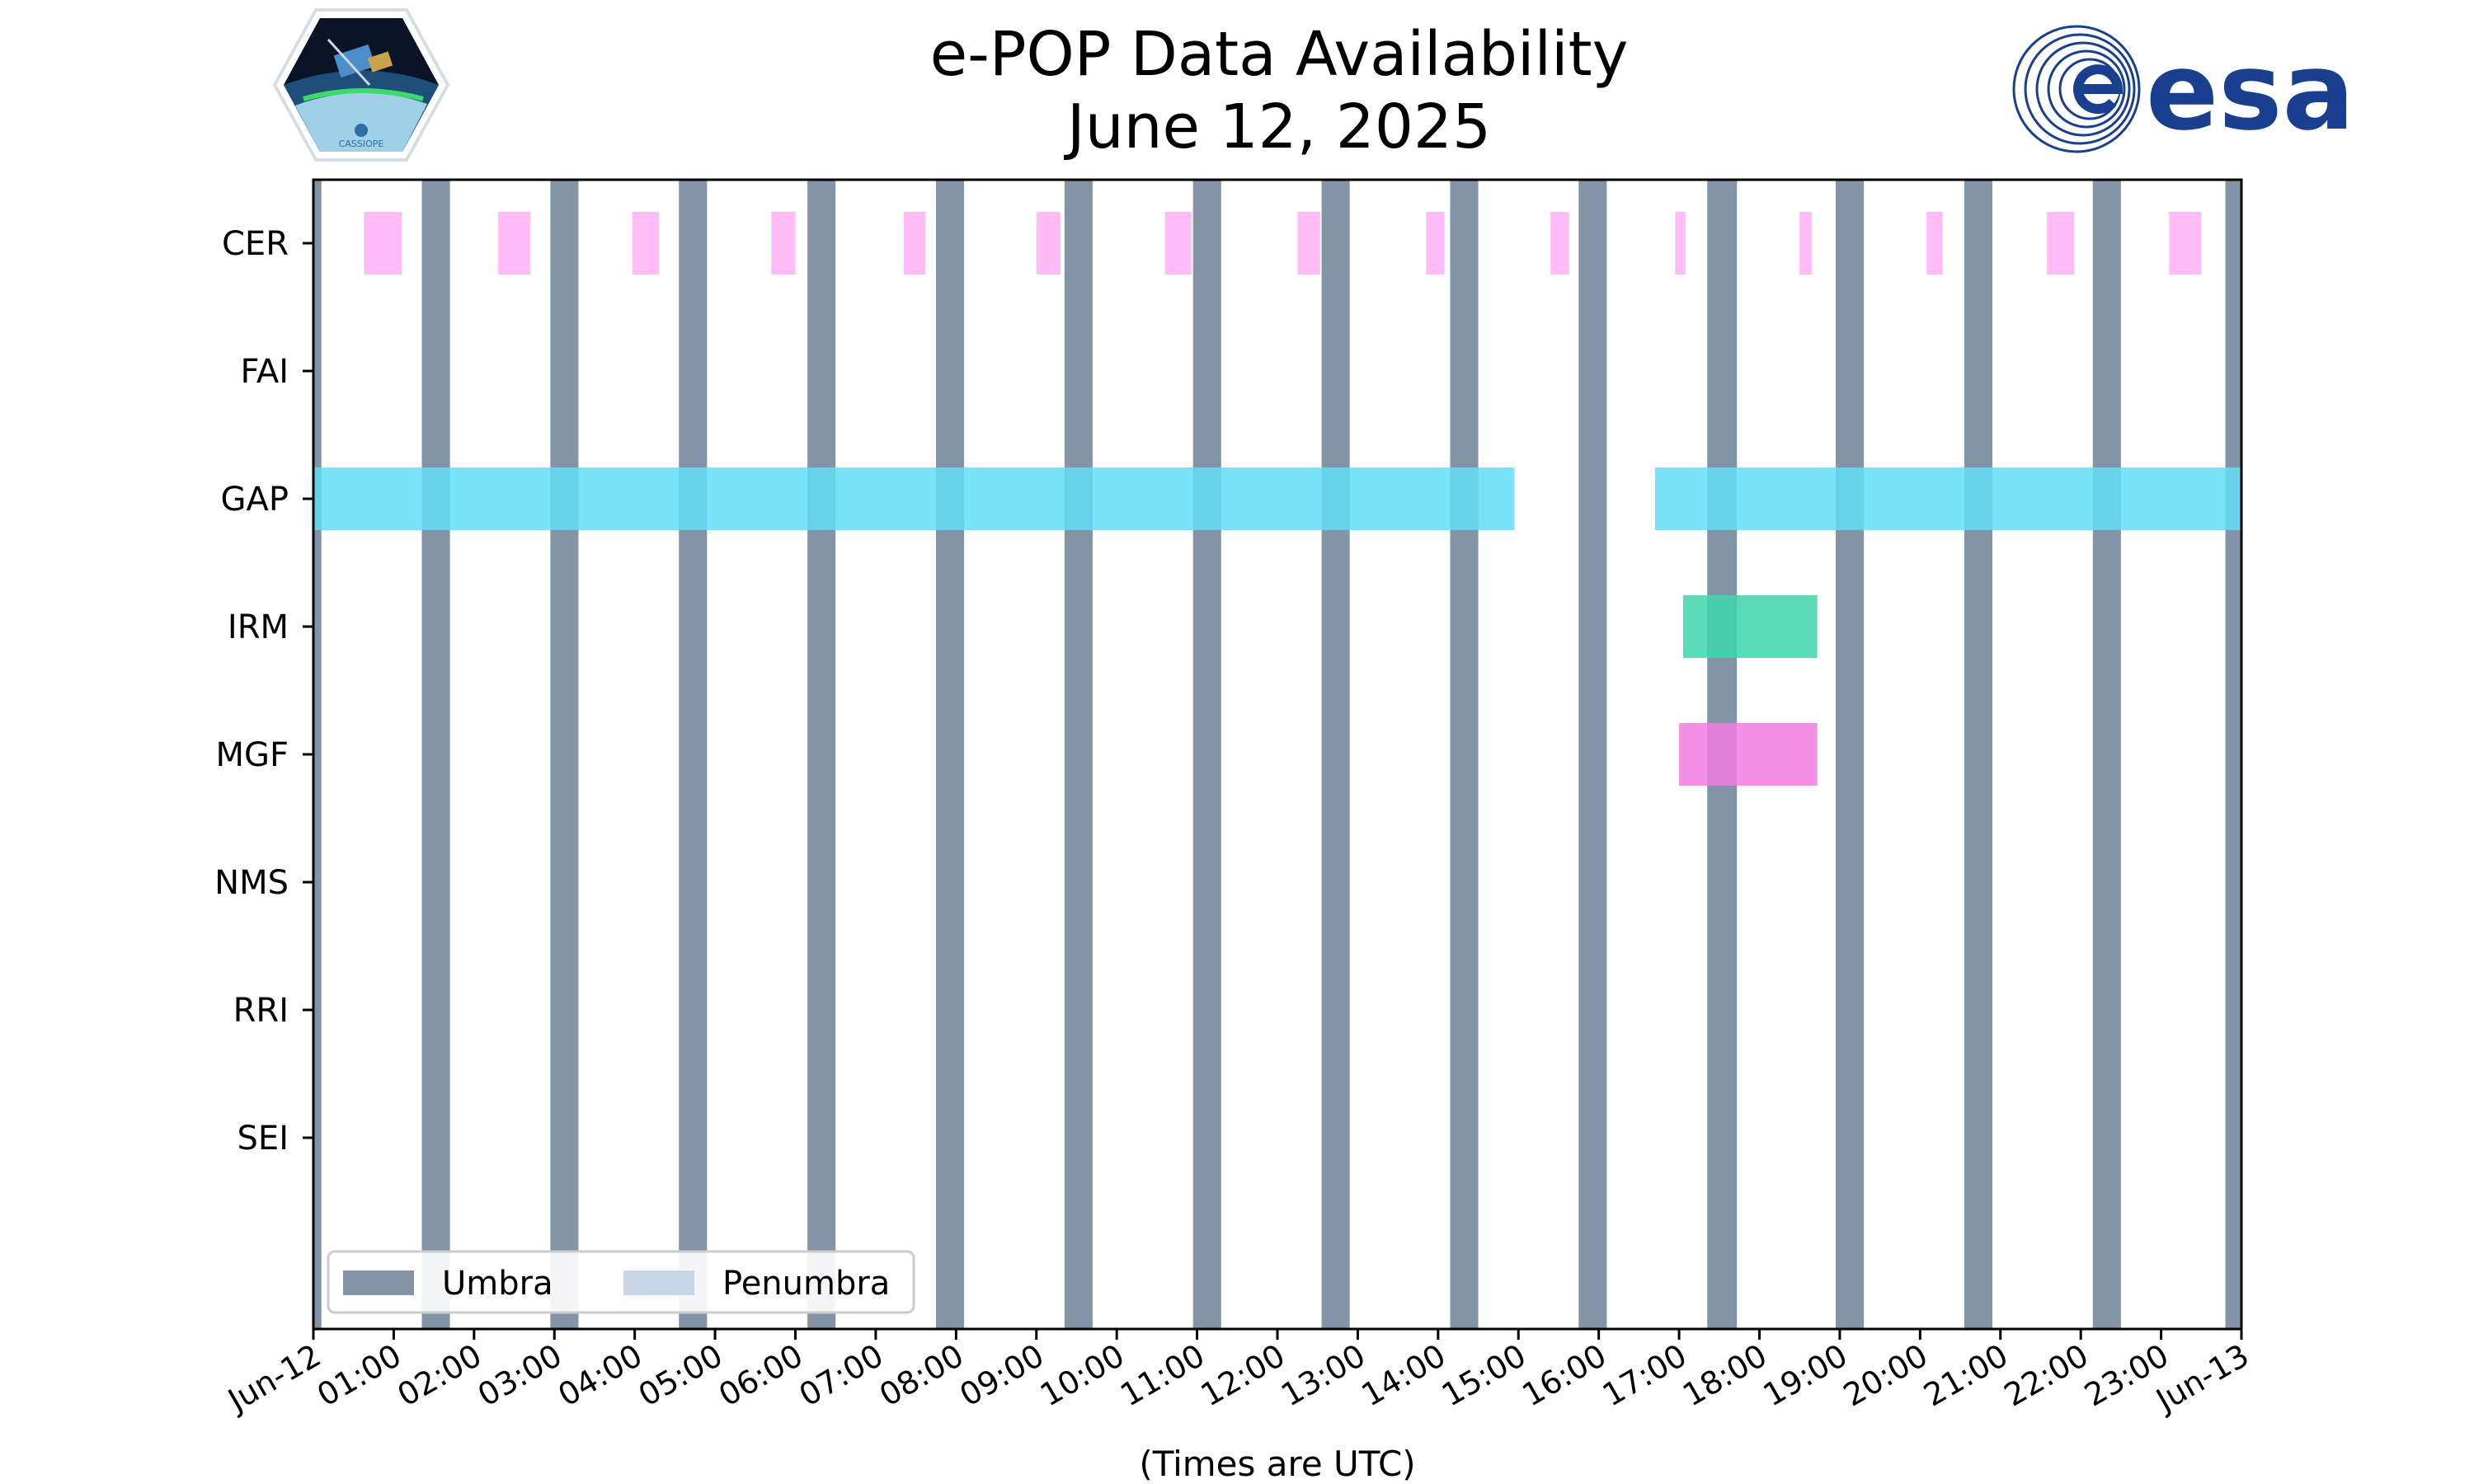 This screenshot has height=1484, width=2474. I want to click on x-tick-label: 18:00, so click(1725, 1375).